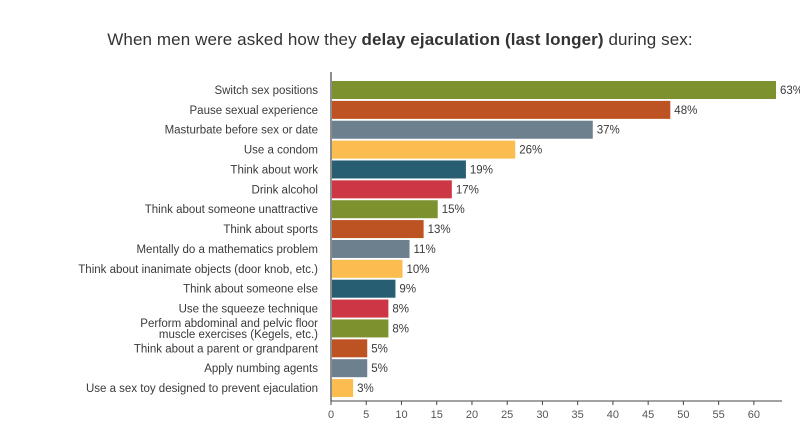 This screenshot has width=800, height=440. Describe the element at coordinates (530, 151) in the screenshot. I see `value-label: 26%` at that location.